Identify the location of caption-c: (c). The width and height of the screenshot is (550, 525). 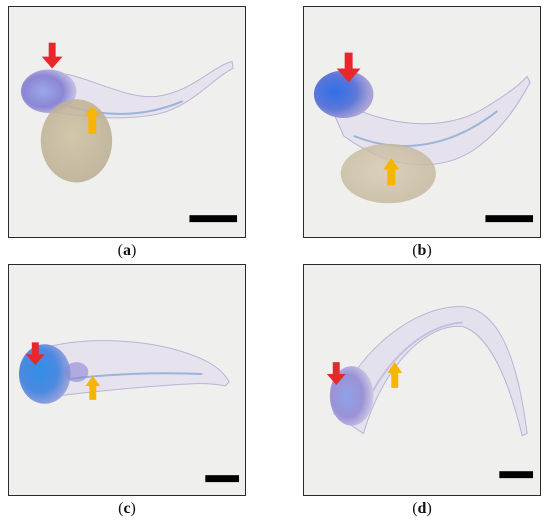
(127, 508).